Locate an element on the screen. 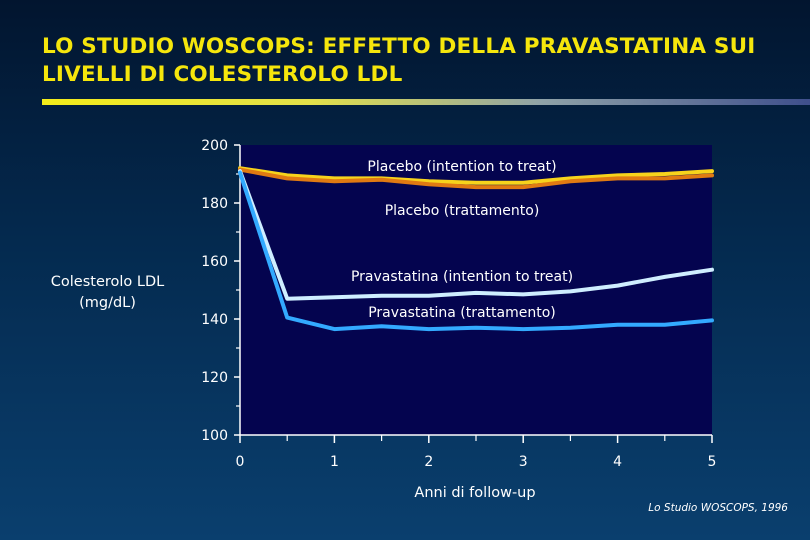 Image resolution: width=810 pixels, height=540 pixels. y-tick-label: 140 is located at coordinates (214, 320).